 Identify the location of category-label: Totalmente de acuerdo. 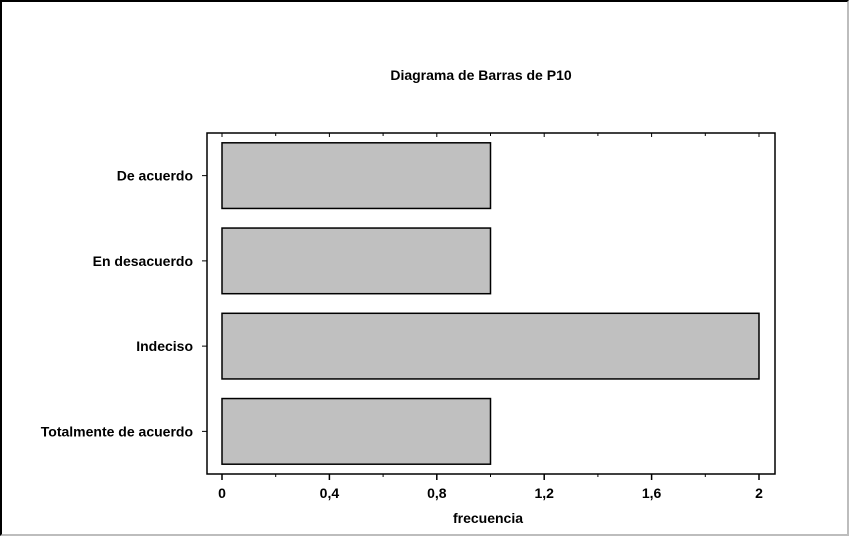
(117, 431).